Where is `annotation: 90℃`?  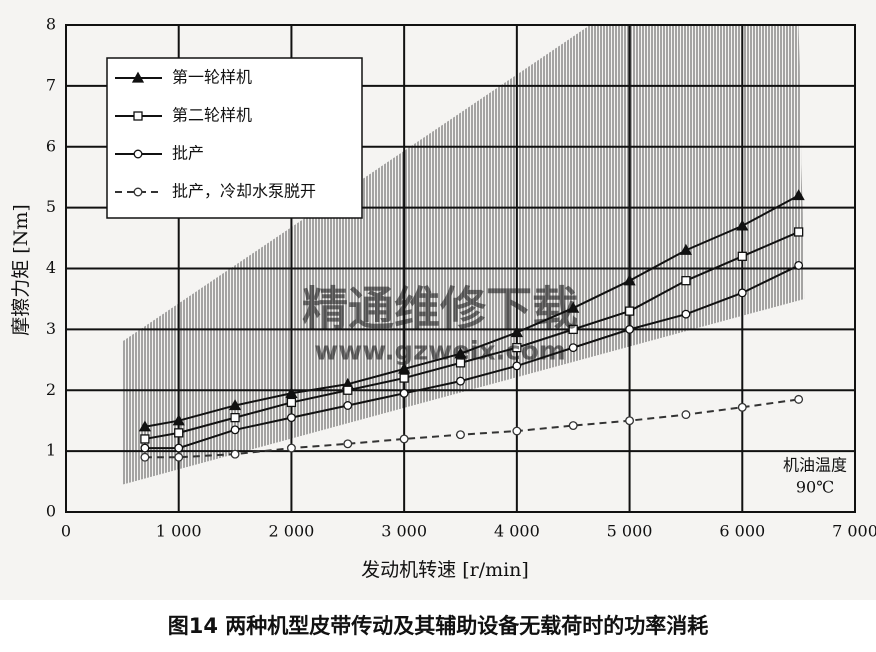
annotation: 90℃ is located at coordinates (815, 487).